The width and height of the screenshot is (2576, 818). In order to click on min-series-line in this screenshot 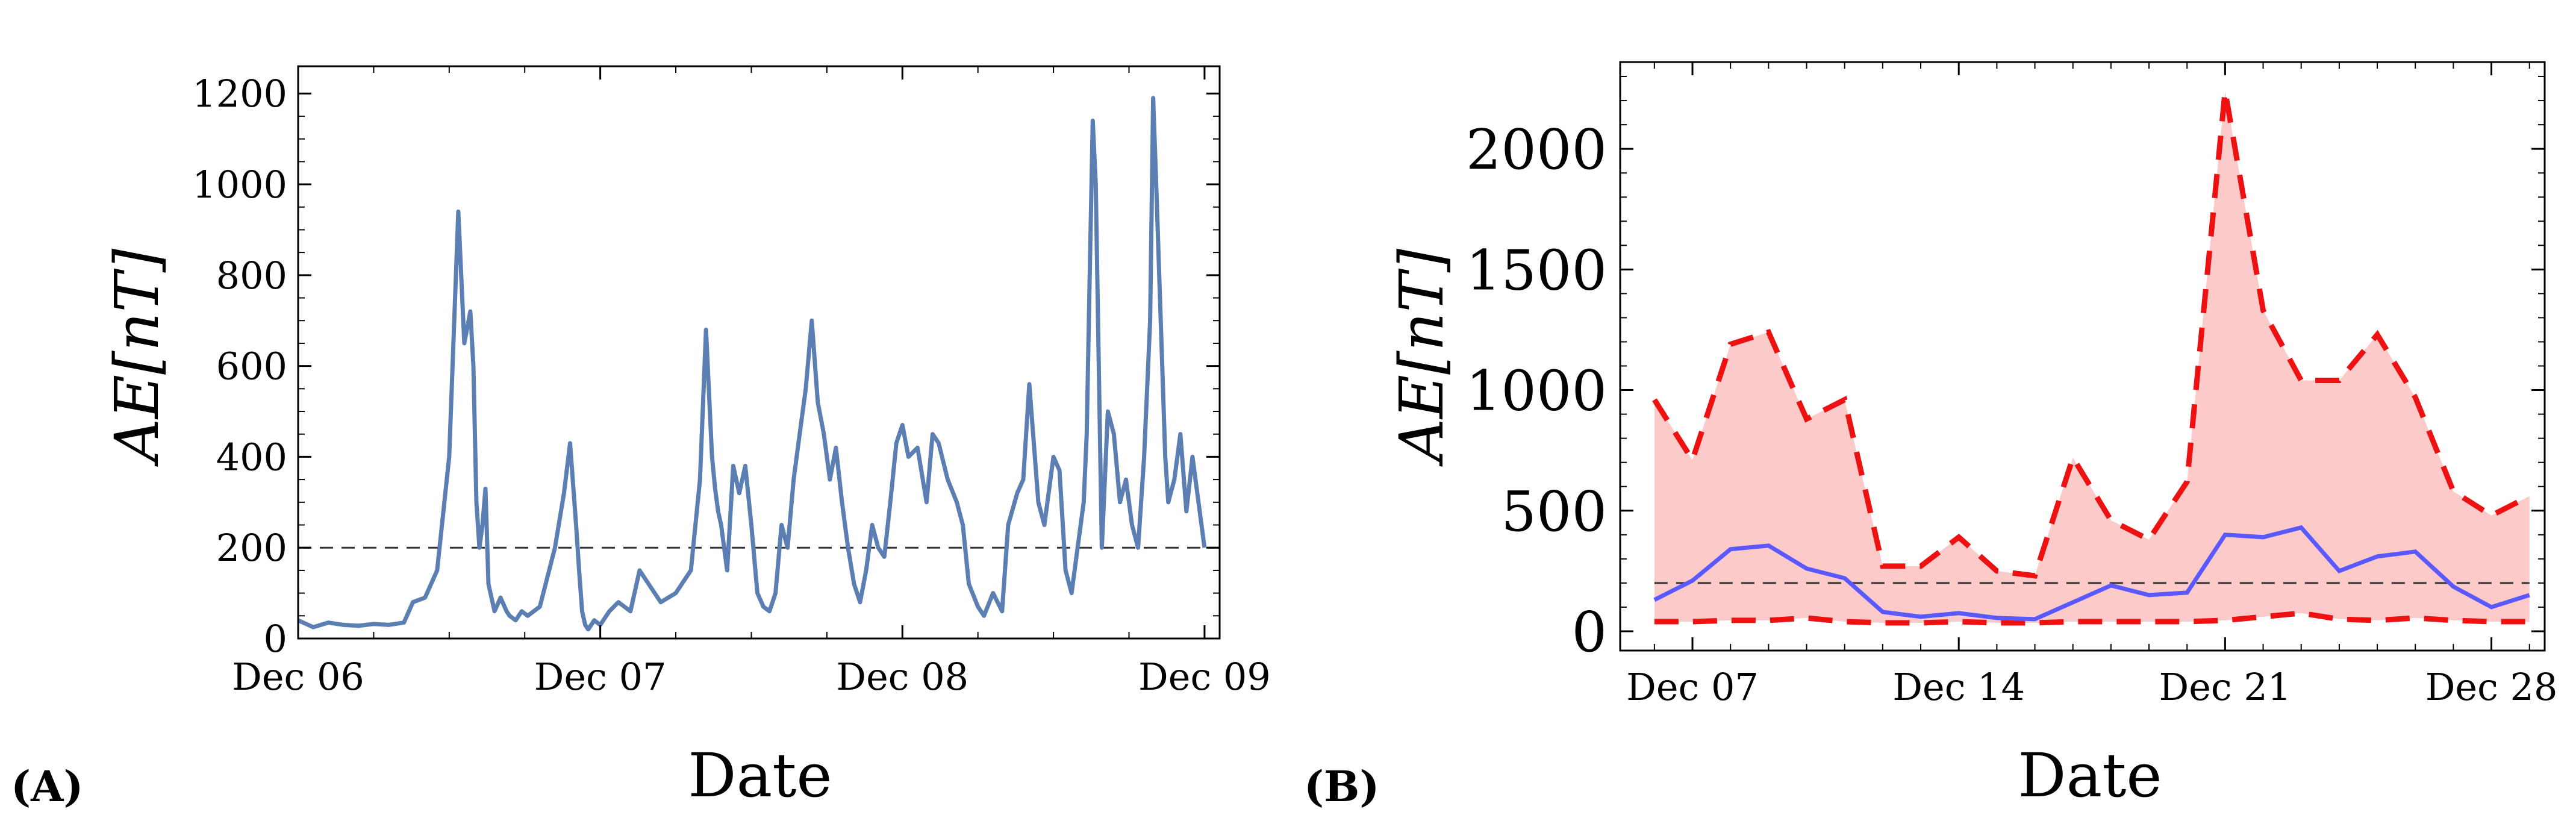, I will do `click(2092, 618)`.